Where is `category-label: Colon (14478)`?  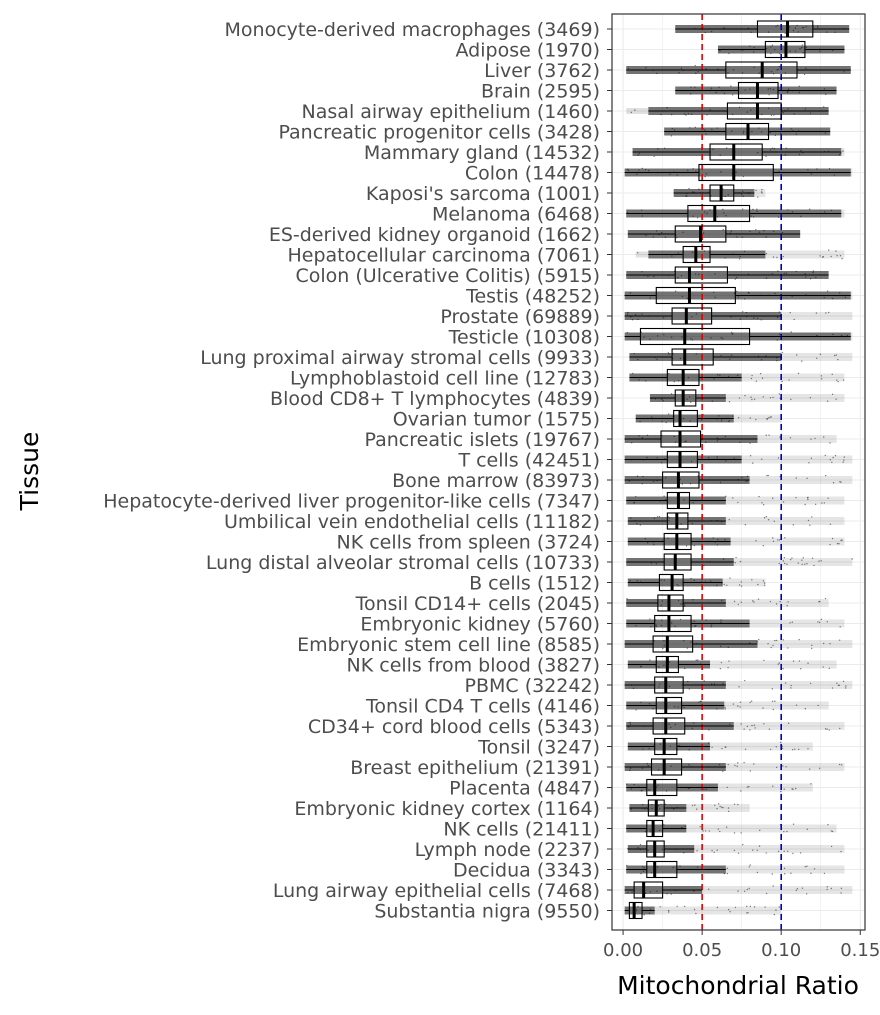
category-label: Colon (14478) is located at coordinates (532, 174).